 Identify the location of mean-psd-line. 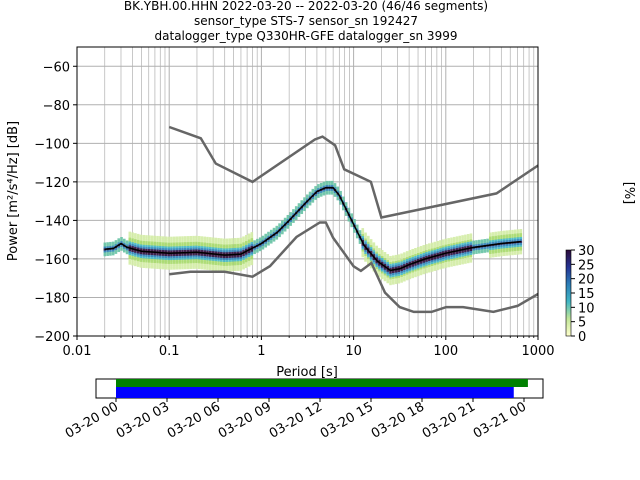
(312, 229).